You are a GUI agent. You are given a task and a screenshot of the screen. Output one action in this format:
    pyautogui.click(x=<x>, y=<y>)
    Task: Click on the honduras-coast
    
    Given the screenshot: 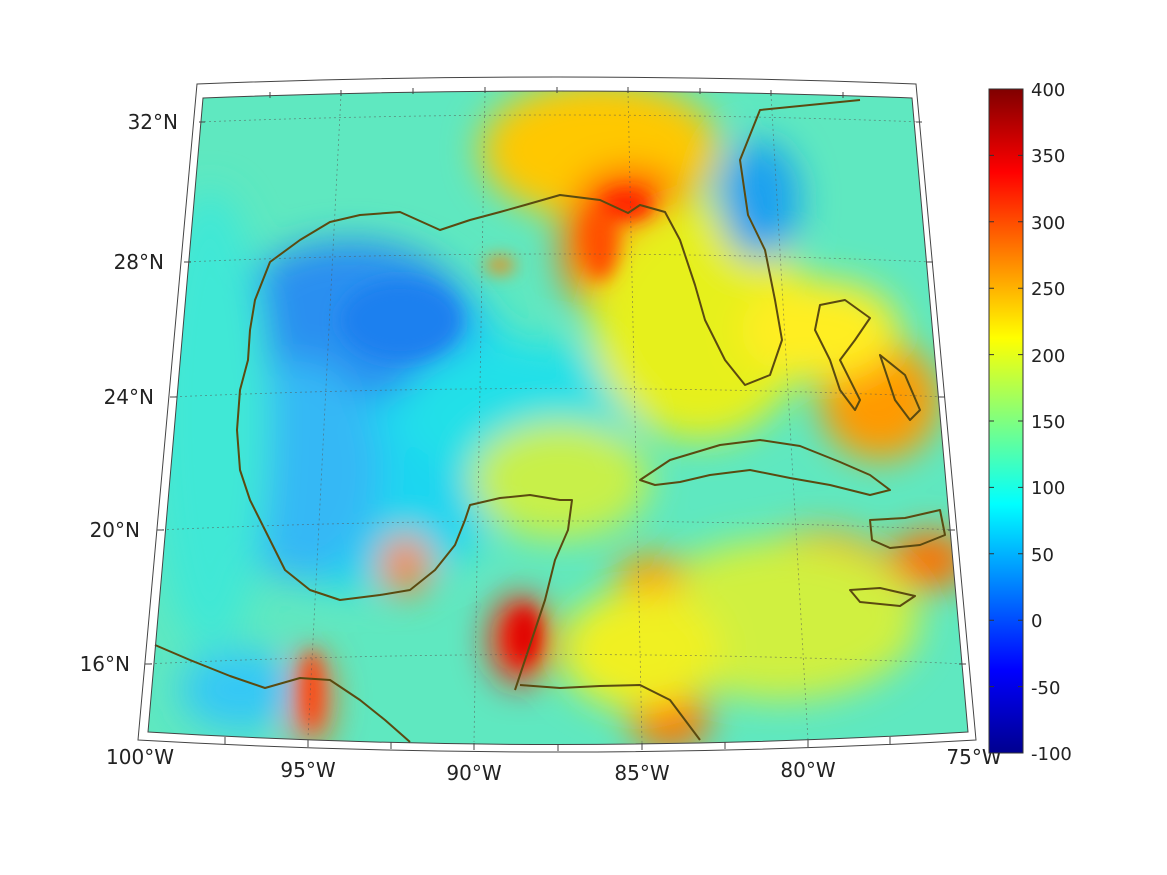 What is the action you would take?
    pyautogui.click(x=610, y=712)
    